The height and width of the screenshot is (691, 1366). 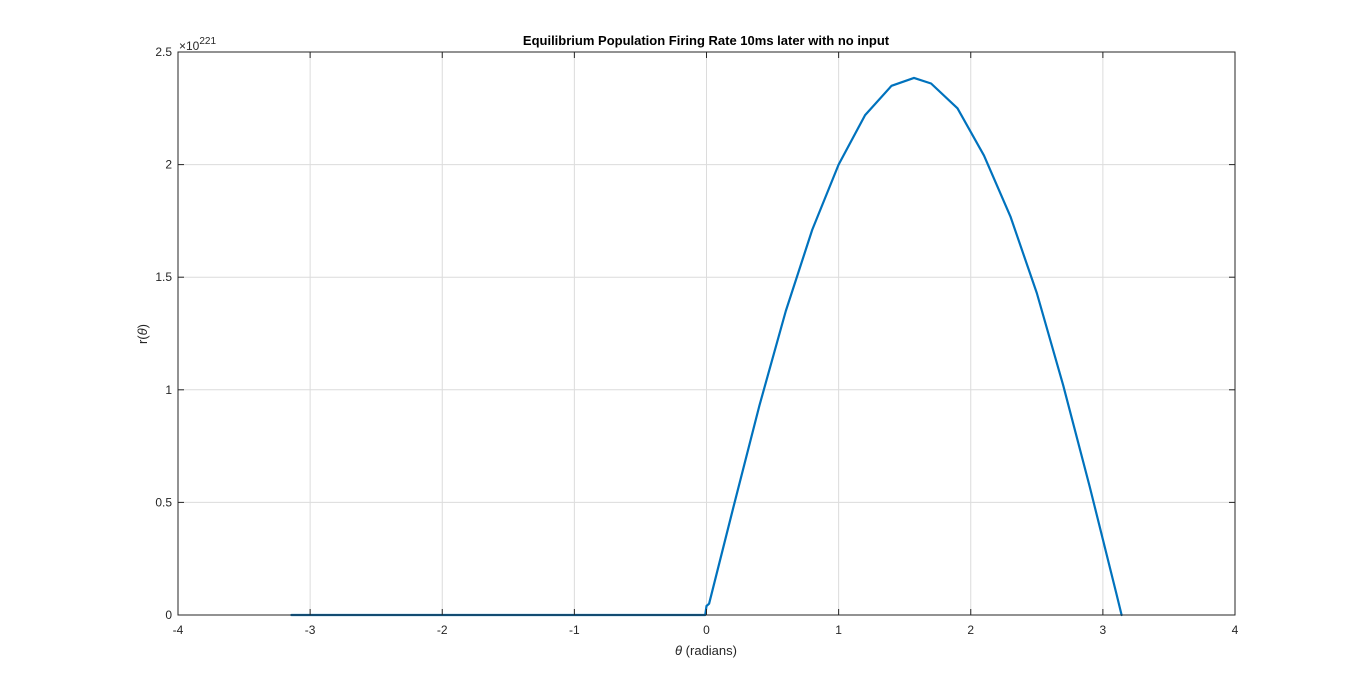 I want to click on x-tick-label: 2, so click(x=970, y=630).